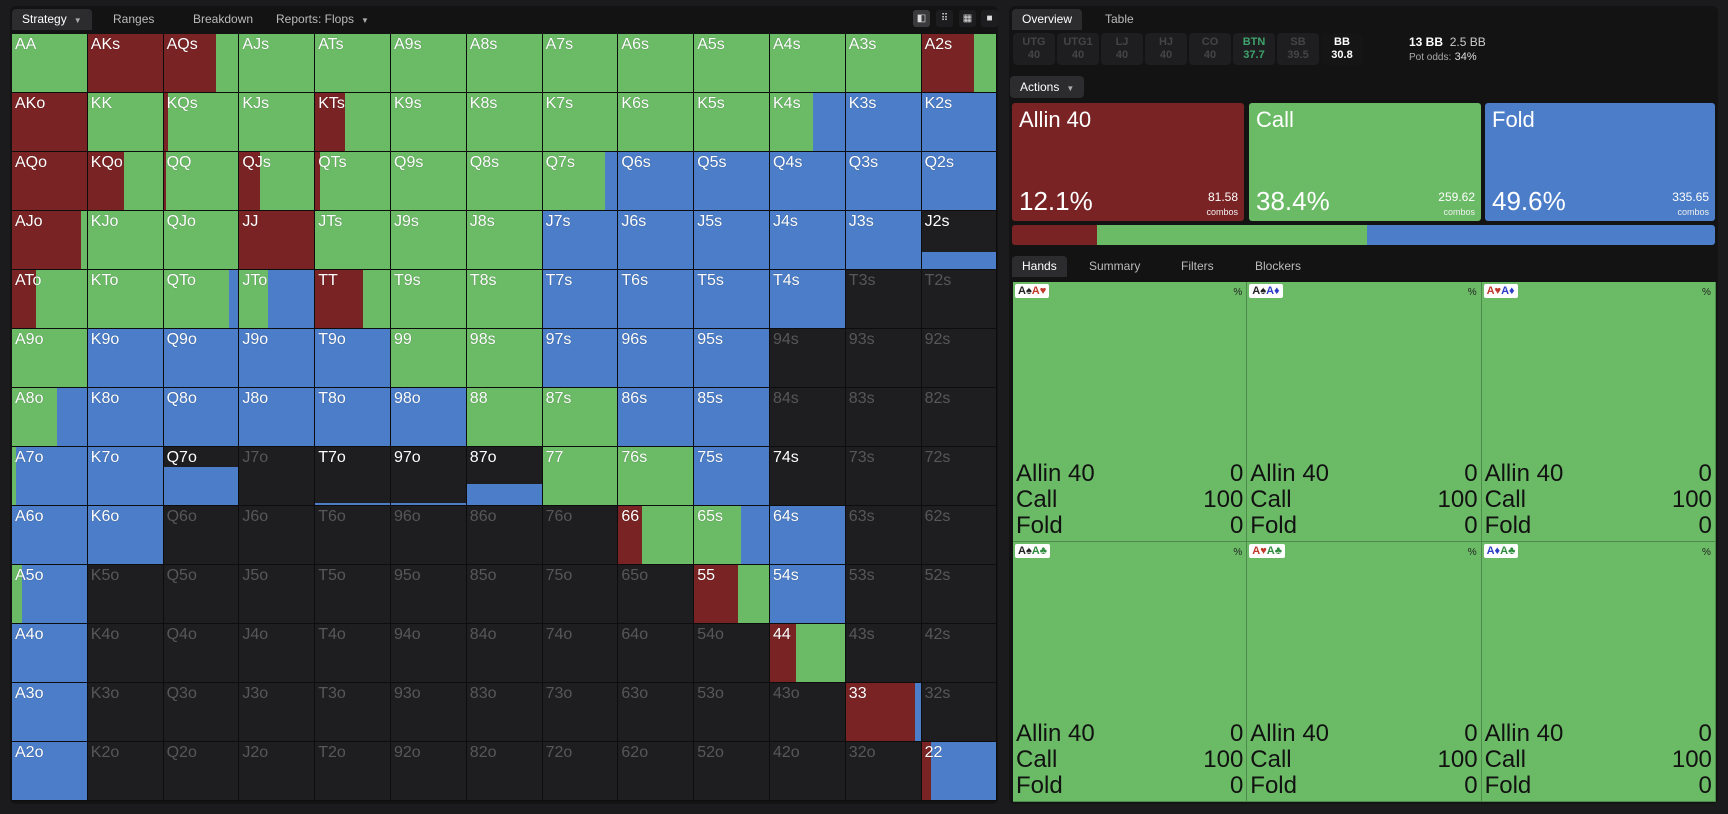 This screenshot has height=814, width=1728. I want to click on hand-cell: K5o, so click(125, 594).